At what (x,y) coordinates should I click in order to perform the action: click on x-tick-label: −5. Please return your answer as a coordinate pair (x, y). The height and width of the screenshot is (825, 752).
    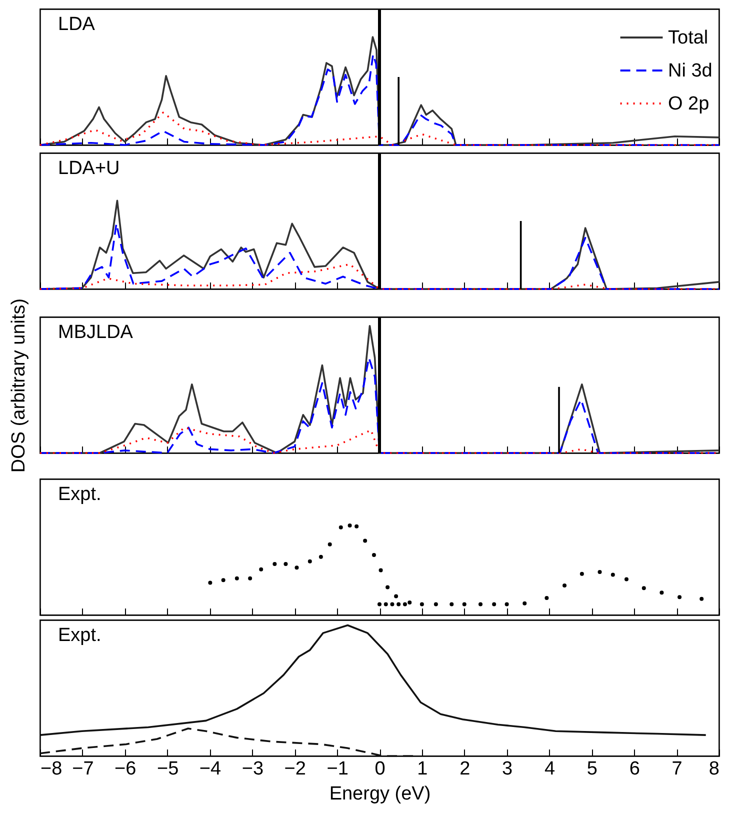
    Looking at the image, I should click on (167, 769).